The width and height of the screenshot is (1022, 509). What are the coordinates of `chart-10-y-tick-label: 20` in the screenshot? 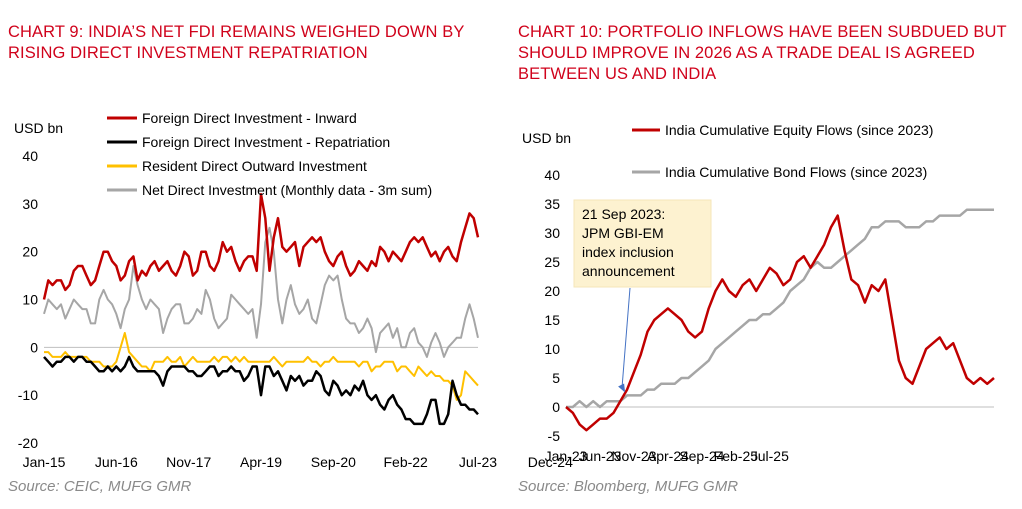 It's located at (552, 291).